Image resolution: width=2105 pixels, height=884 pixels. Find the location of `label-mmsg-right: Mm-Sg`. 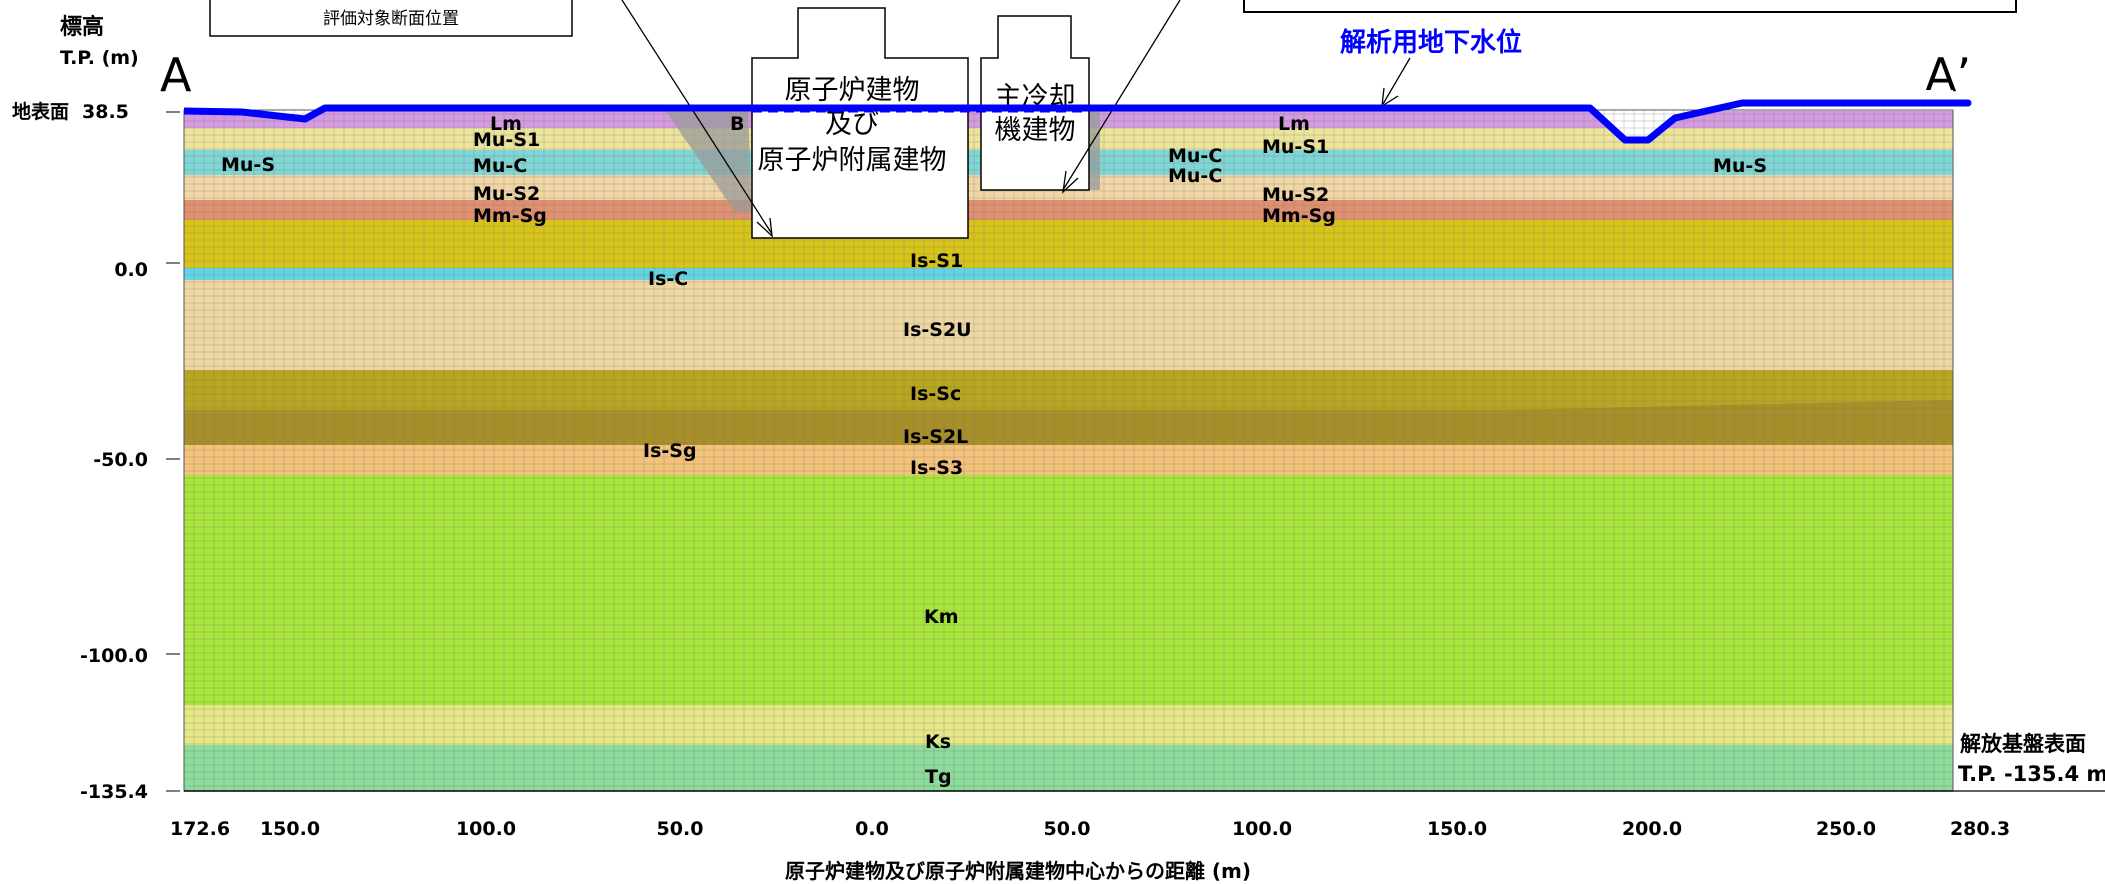

label-mmsg-right: Mm-Sg is located at coordinates (1299, 216).